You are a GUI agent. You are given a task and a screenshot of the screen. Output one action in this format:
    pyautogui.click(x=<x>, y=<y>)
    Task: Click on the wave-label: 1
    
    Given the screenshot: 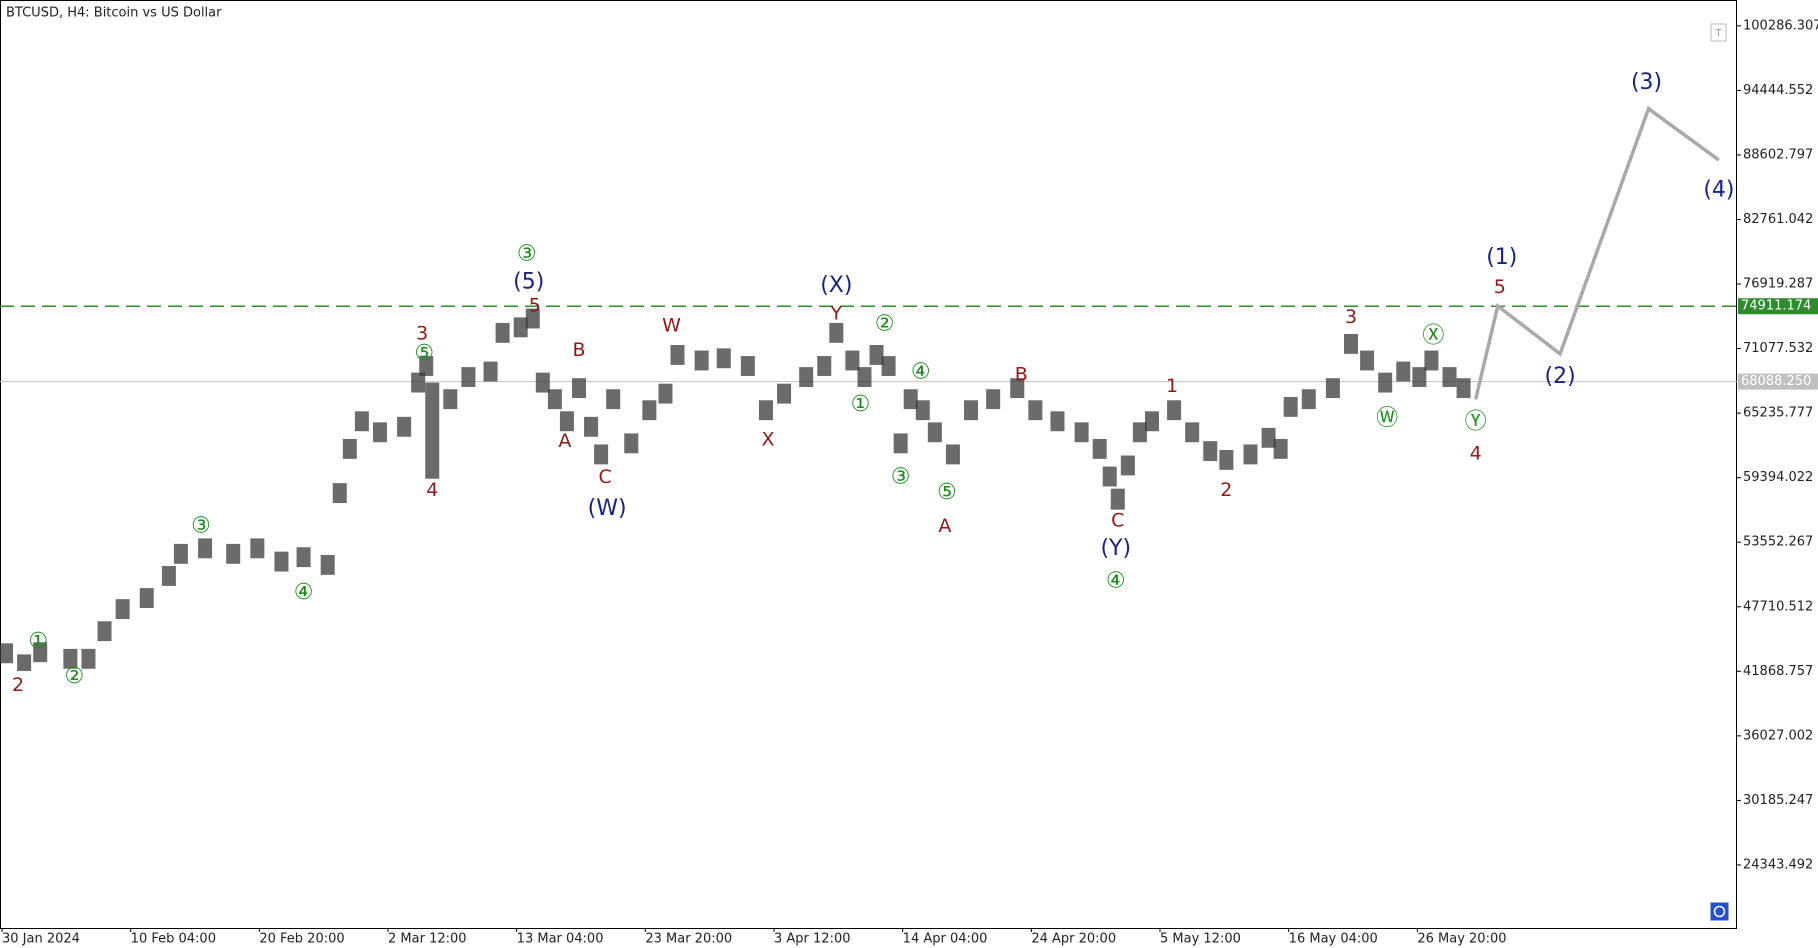 What is the action you would take?
    pyautogui.click(x=1172, y=386)
    